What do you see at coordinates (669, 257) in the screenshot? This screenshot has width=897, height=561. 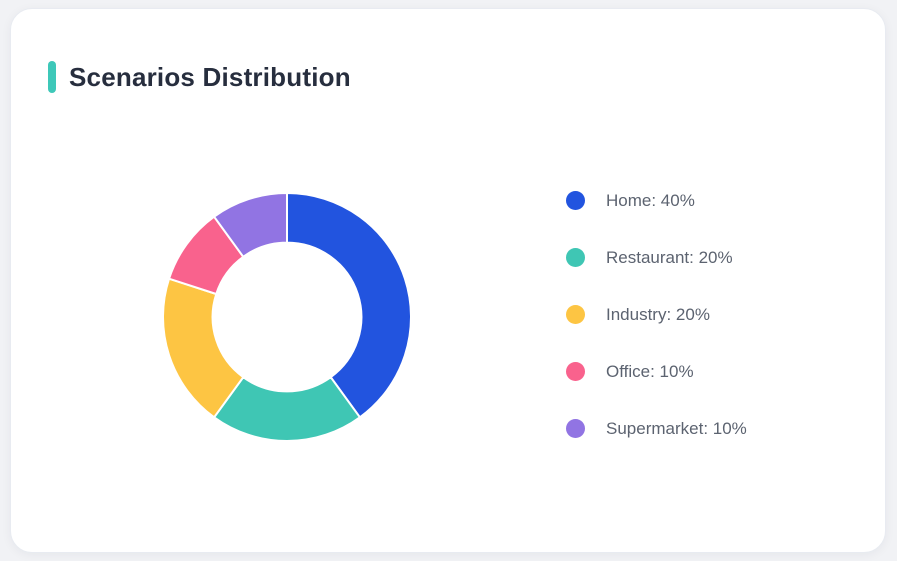 I see `legend-label: Restaurant: 20%` at bounding box center [669, 257].